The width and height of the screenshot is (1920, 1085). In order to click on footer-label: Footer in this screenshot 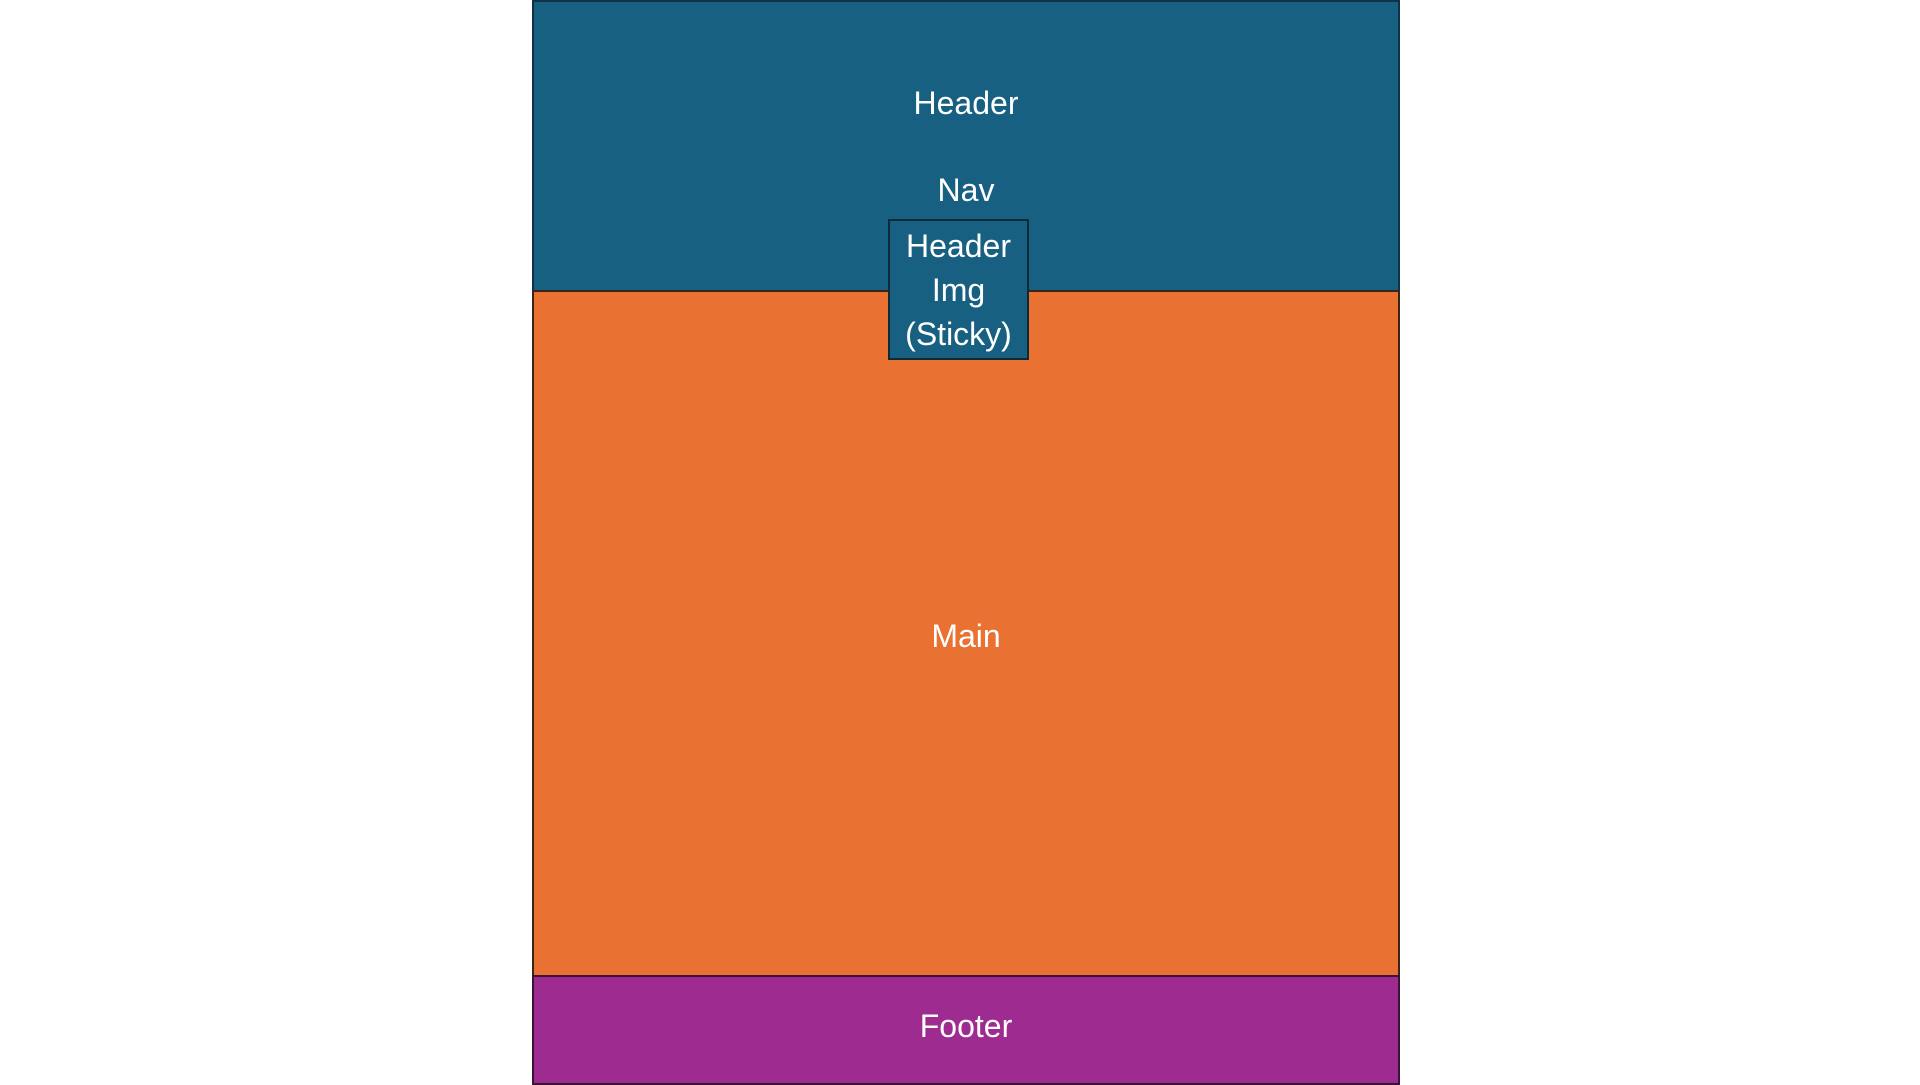, I will do `click(966, 1026)`.